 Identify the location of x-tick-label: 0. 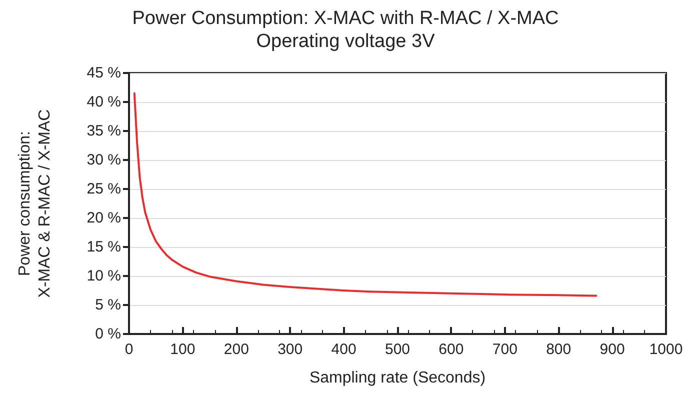
(129, 349).